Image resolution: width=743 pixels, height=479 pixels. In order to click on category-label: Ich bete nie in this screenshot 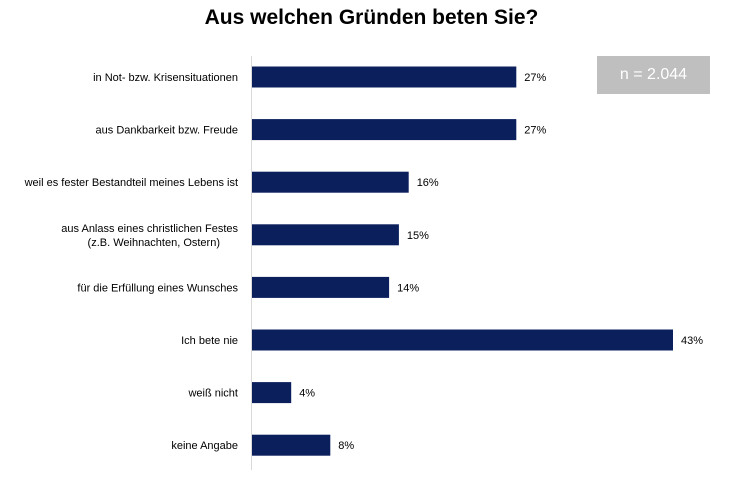, I will do `click(209, 341)`.